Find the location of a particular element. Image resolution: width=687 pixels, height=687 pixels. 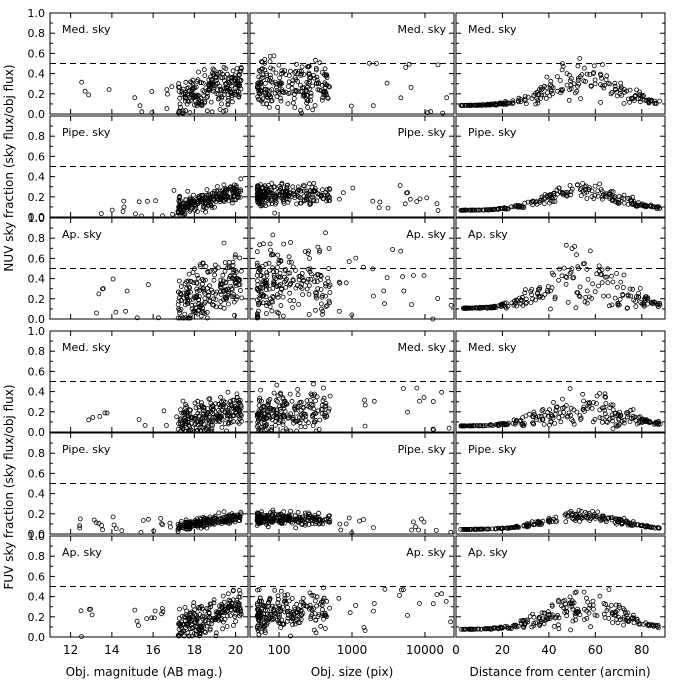

y-tick-label: 0.8 is located at coordinates (37, 351).